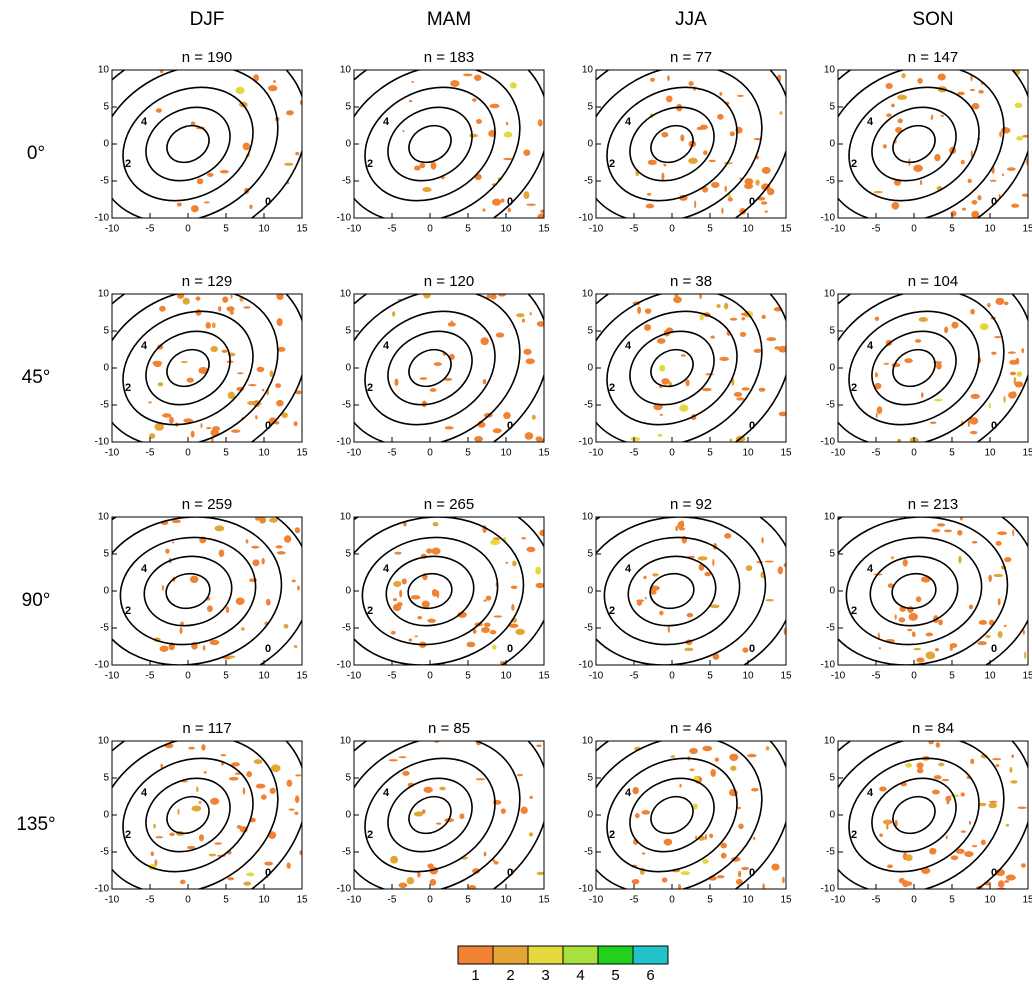  What do you see at coordinates (933, 504) in the screenshot?
I see `panel-count: n = 213` at bounding box center [933, 504].